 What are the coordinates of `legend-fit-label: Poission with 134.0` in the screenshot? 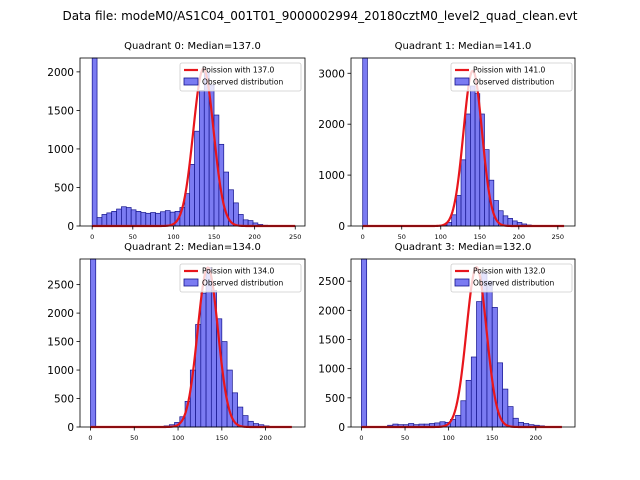 It's located at (238, 271).